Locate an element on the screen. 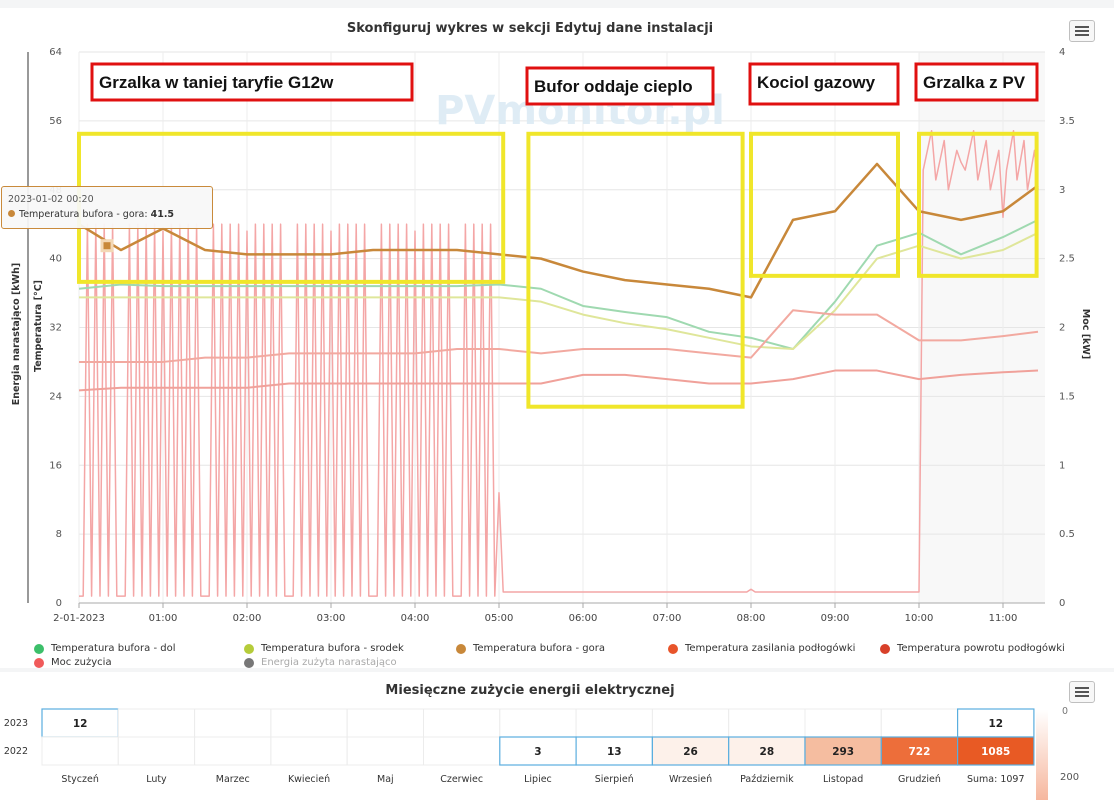  x-tick-label: 08:00 is located at coordinates (751, 618).